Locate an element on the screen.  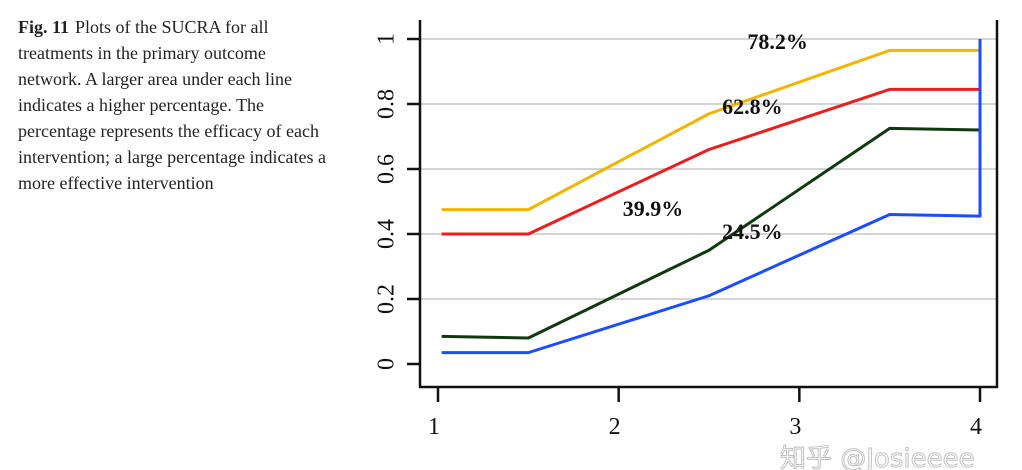
series-data-label: 39.9% is located at coordinates (653, 208).